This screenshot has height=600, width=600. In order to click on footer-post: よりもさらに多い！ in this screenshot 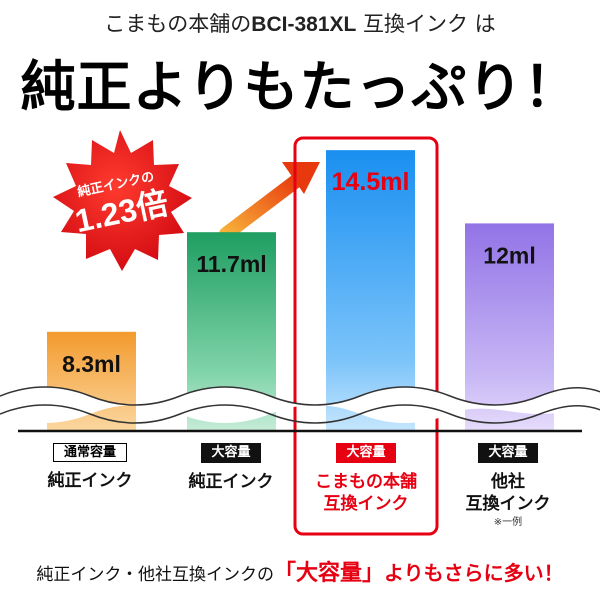, I will do `click(474, 573)`.